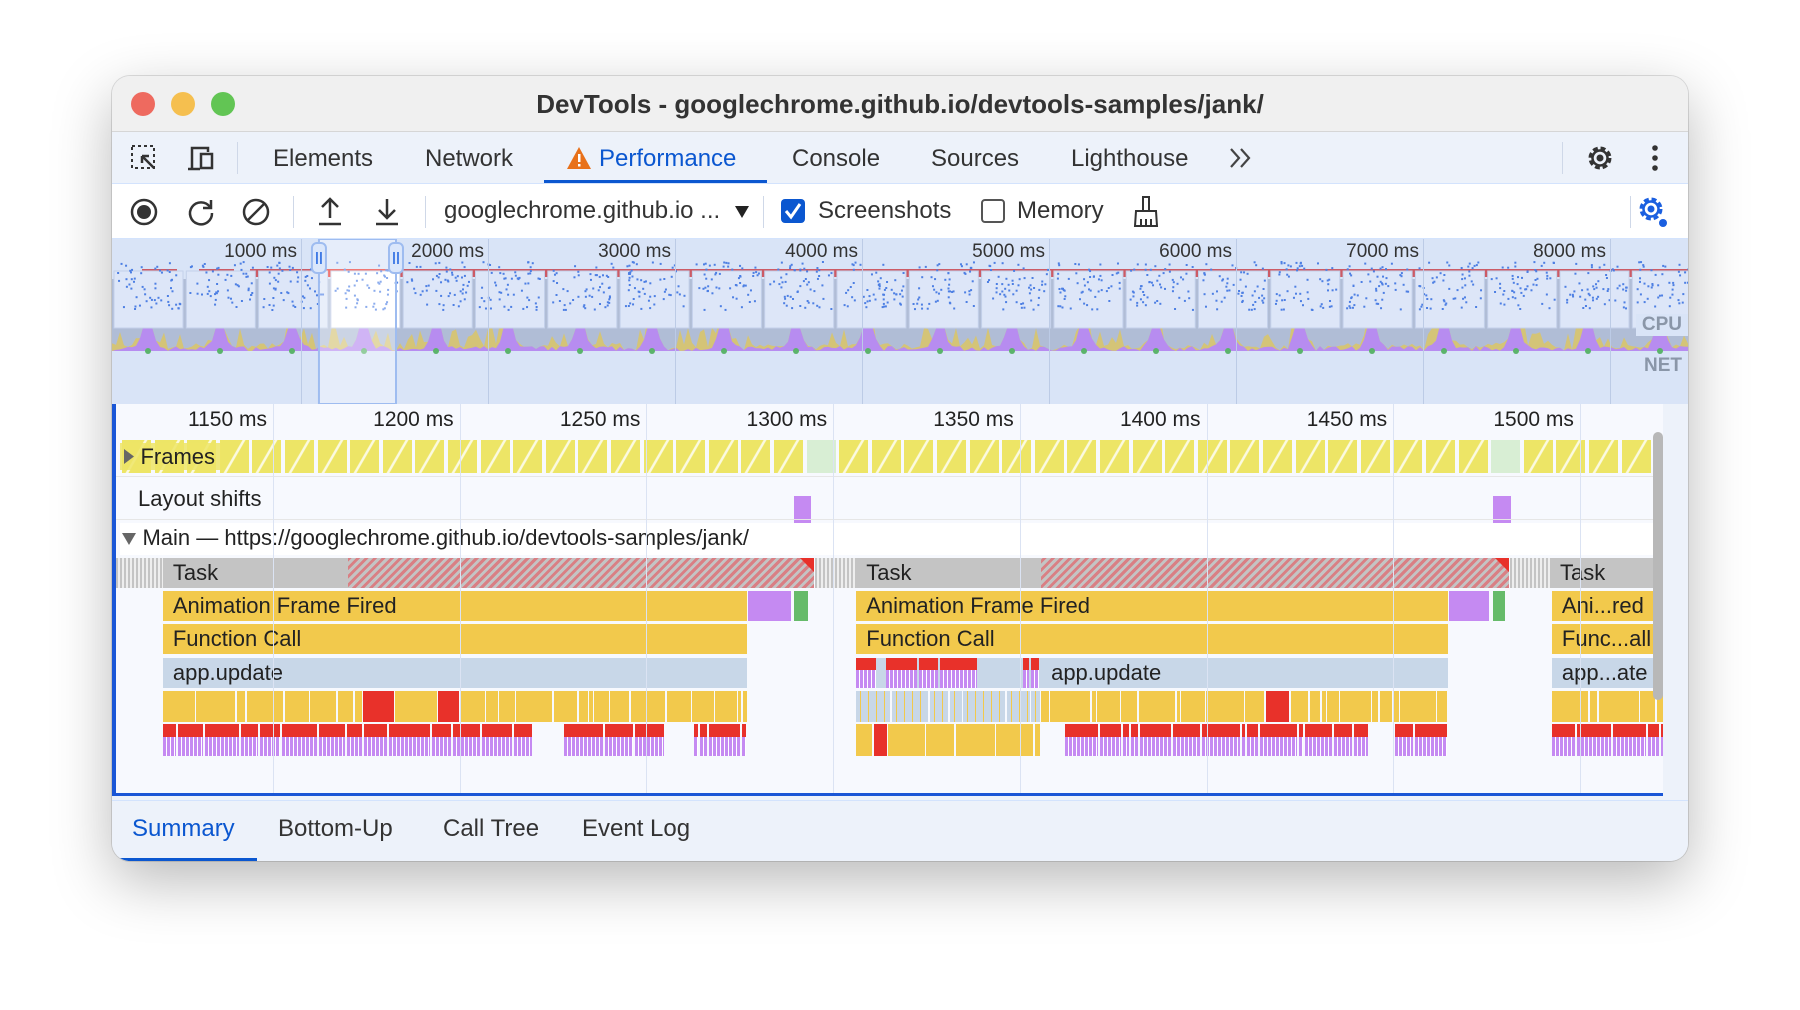 The width and height of the screenshot is (1800, 1010). Describe the element at coordinates (802, 511) in the screenshot. I see `layout-shift-marker` at that location.